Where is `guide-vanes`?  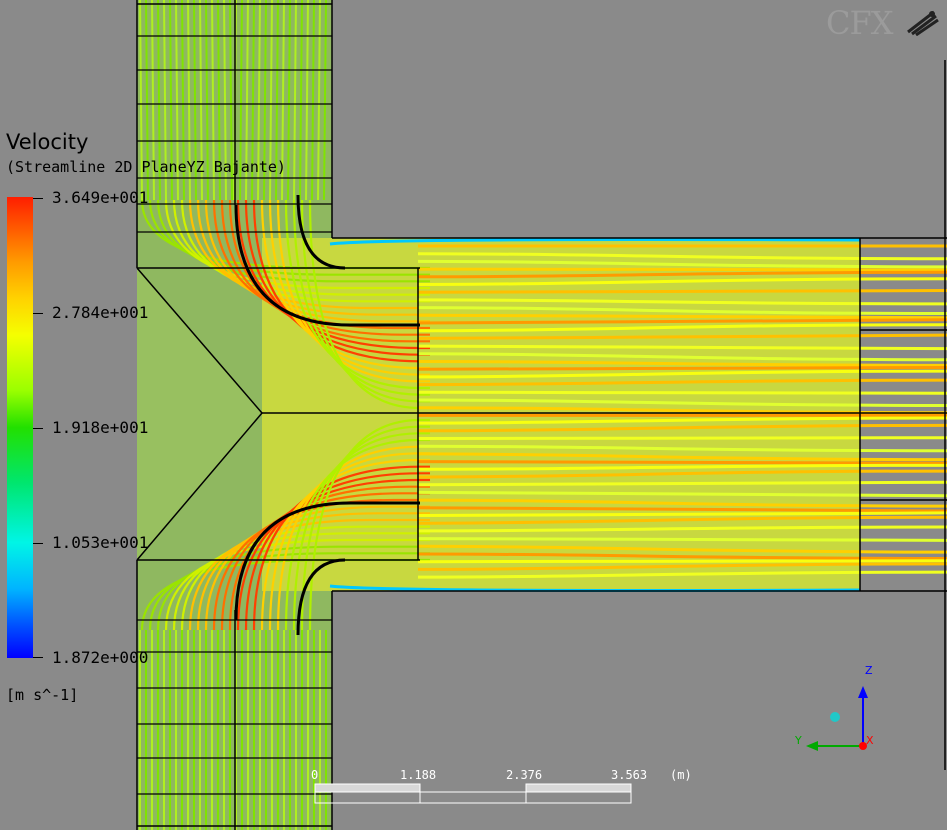
guide-vanes is located at coordinates (327, 415).